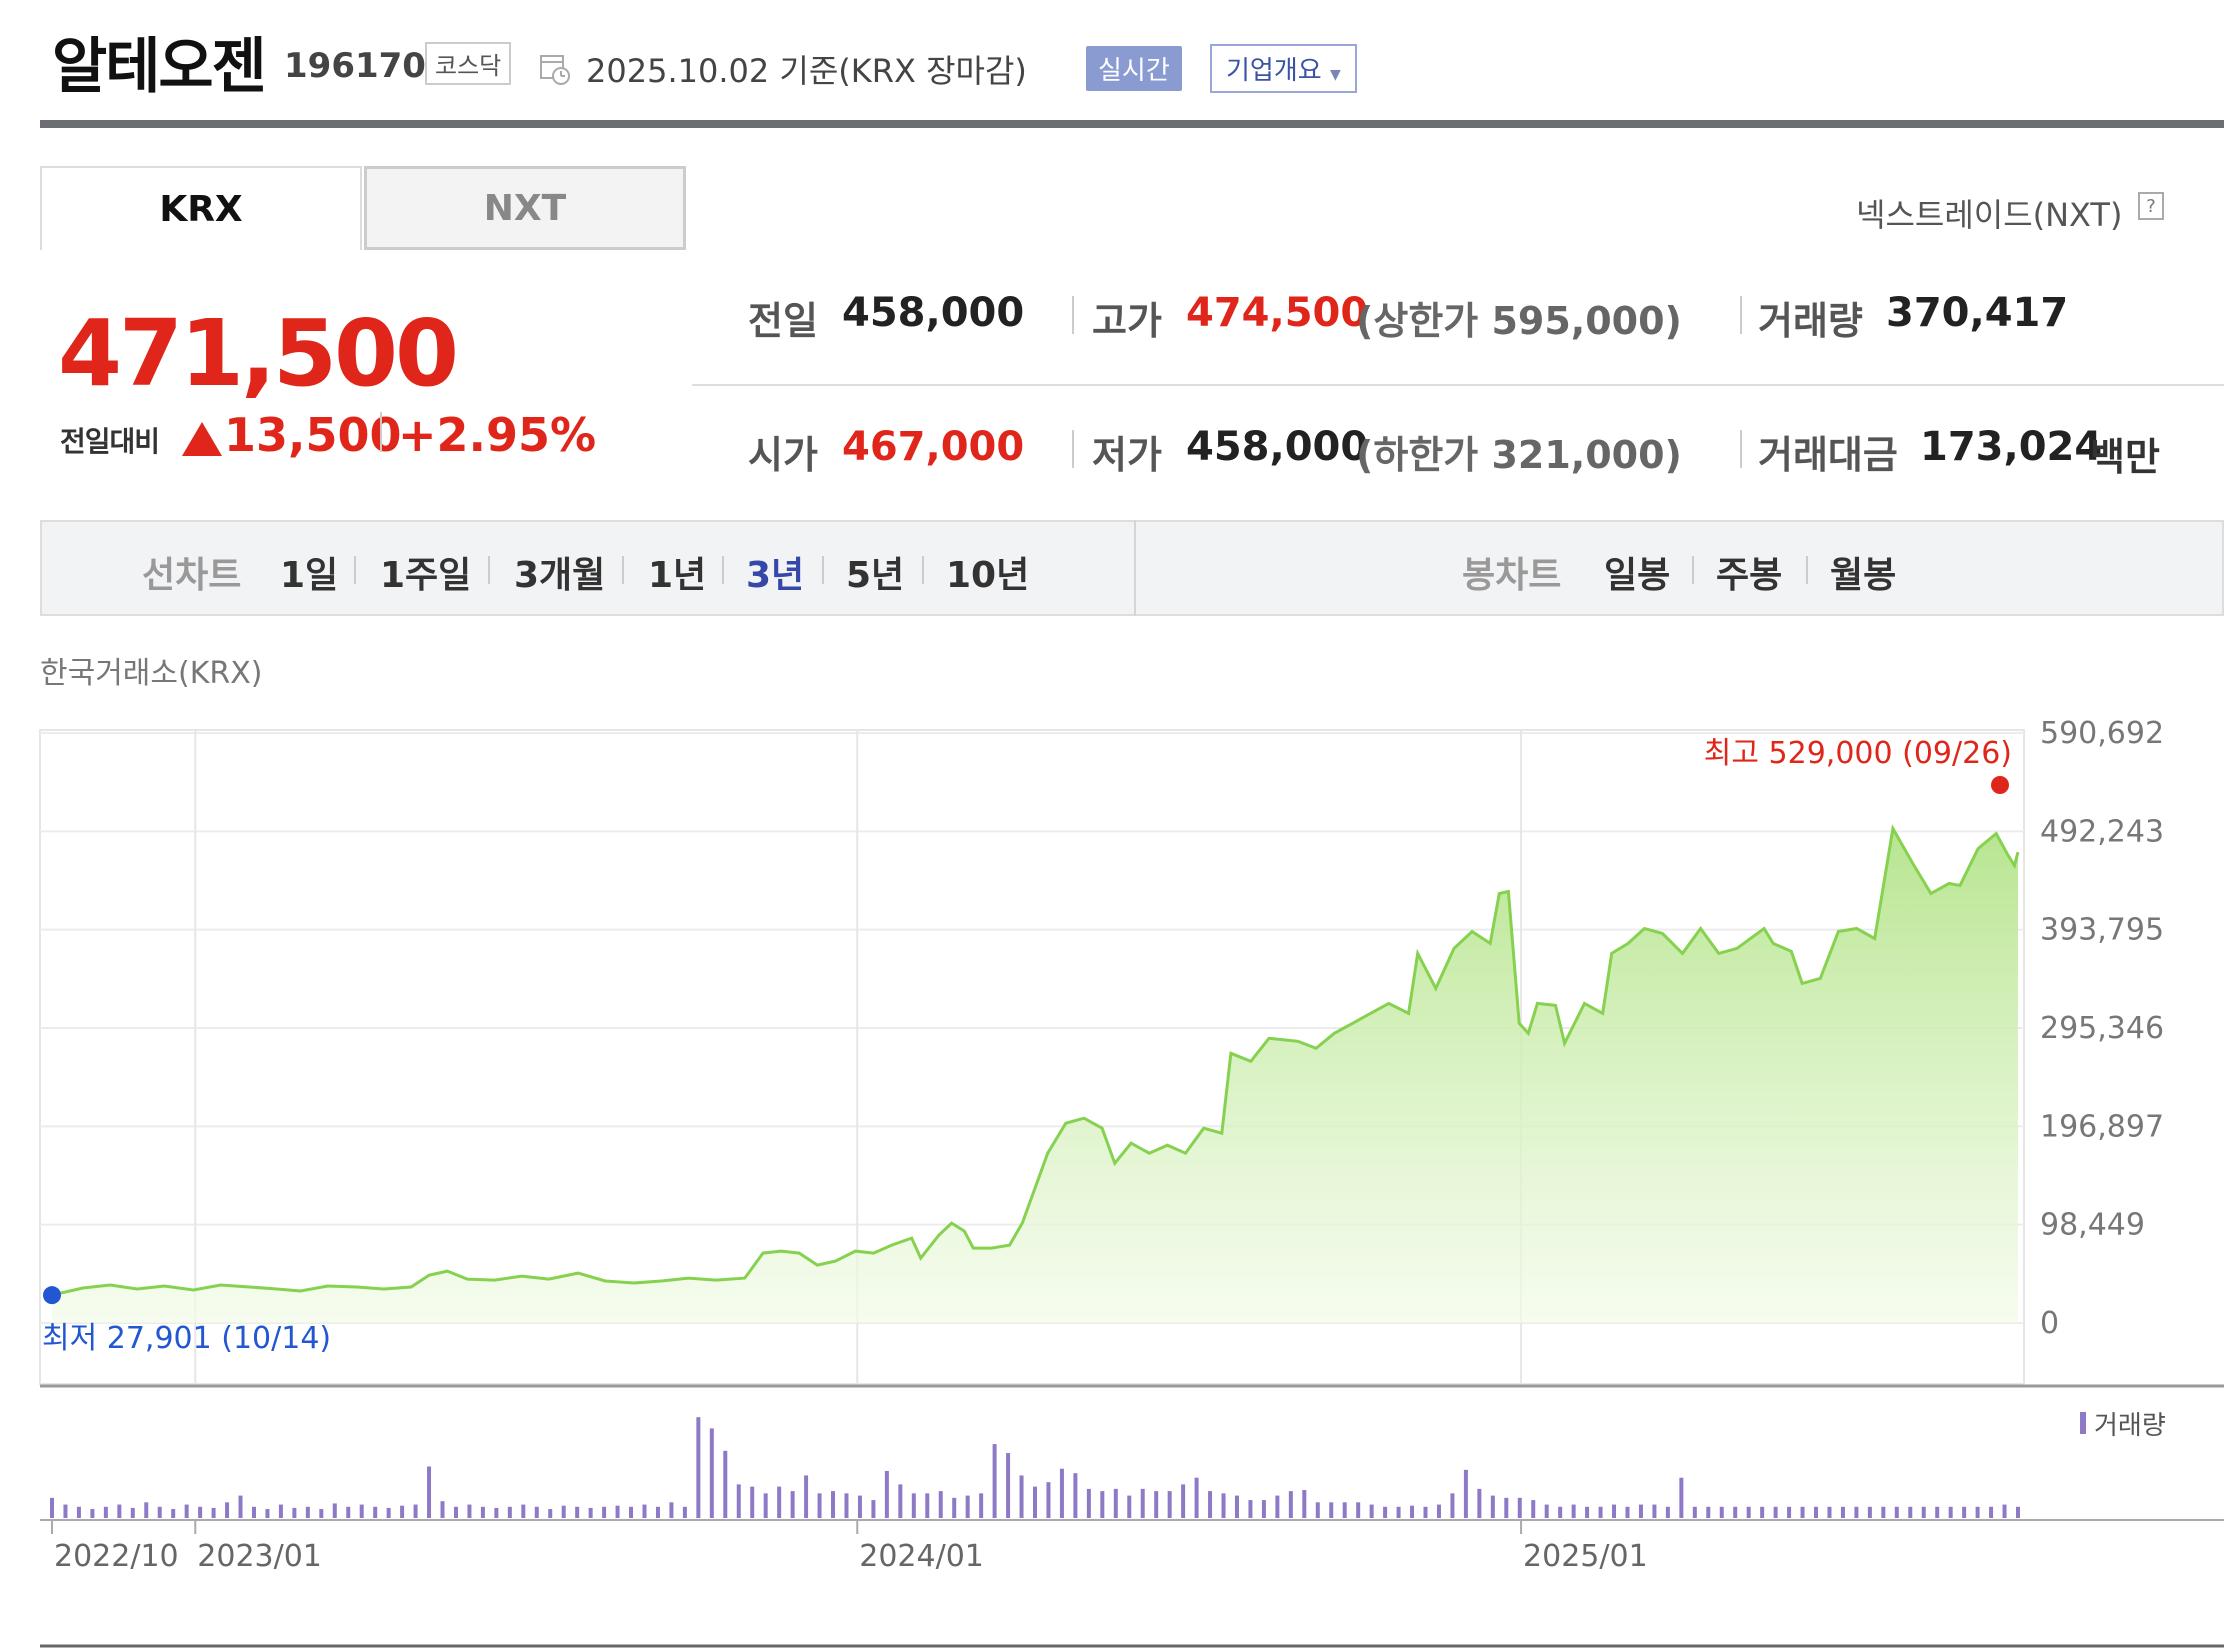 This screenshot has width=2224, height=1650. What do you see at coordinates (201, 208) in the screenshot?
I see `tab-krx: KRX` at bounding box center [201, 208].